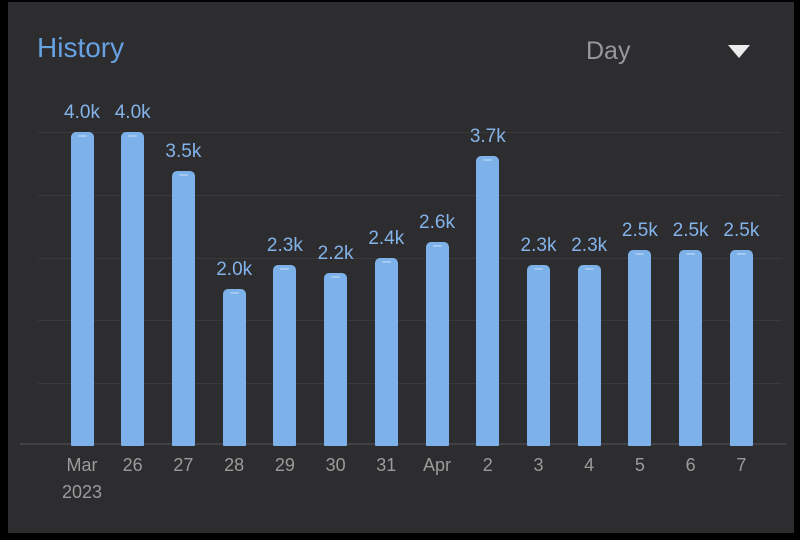 Image resolution: width=800 pixels, height=540 pixels. Describe the element at coordinates (335, 465) in the screenshot. I see `x-axis-label: 30` at that location.